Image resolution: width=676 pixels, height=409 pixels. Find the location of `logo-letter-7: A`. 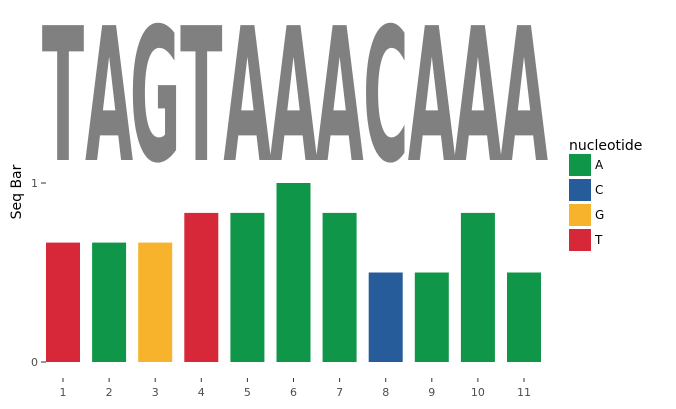

logo-letter-7: A is located at coordinates (340, 102).